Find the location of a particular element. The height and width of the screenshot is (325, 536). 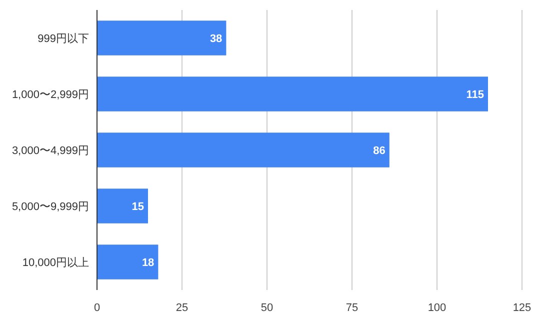

data-label: 38 is located at coordinates (216, 39).